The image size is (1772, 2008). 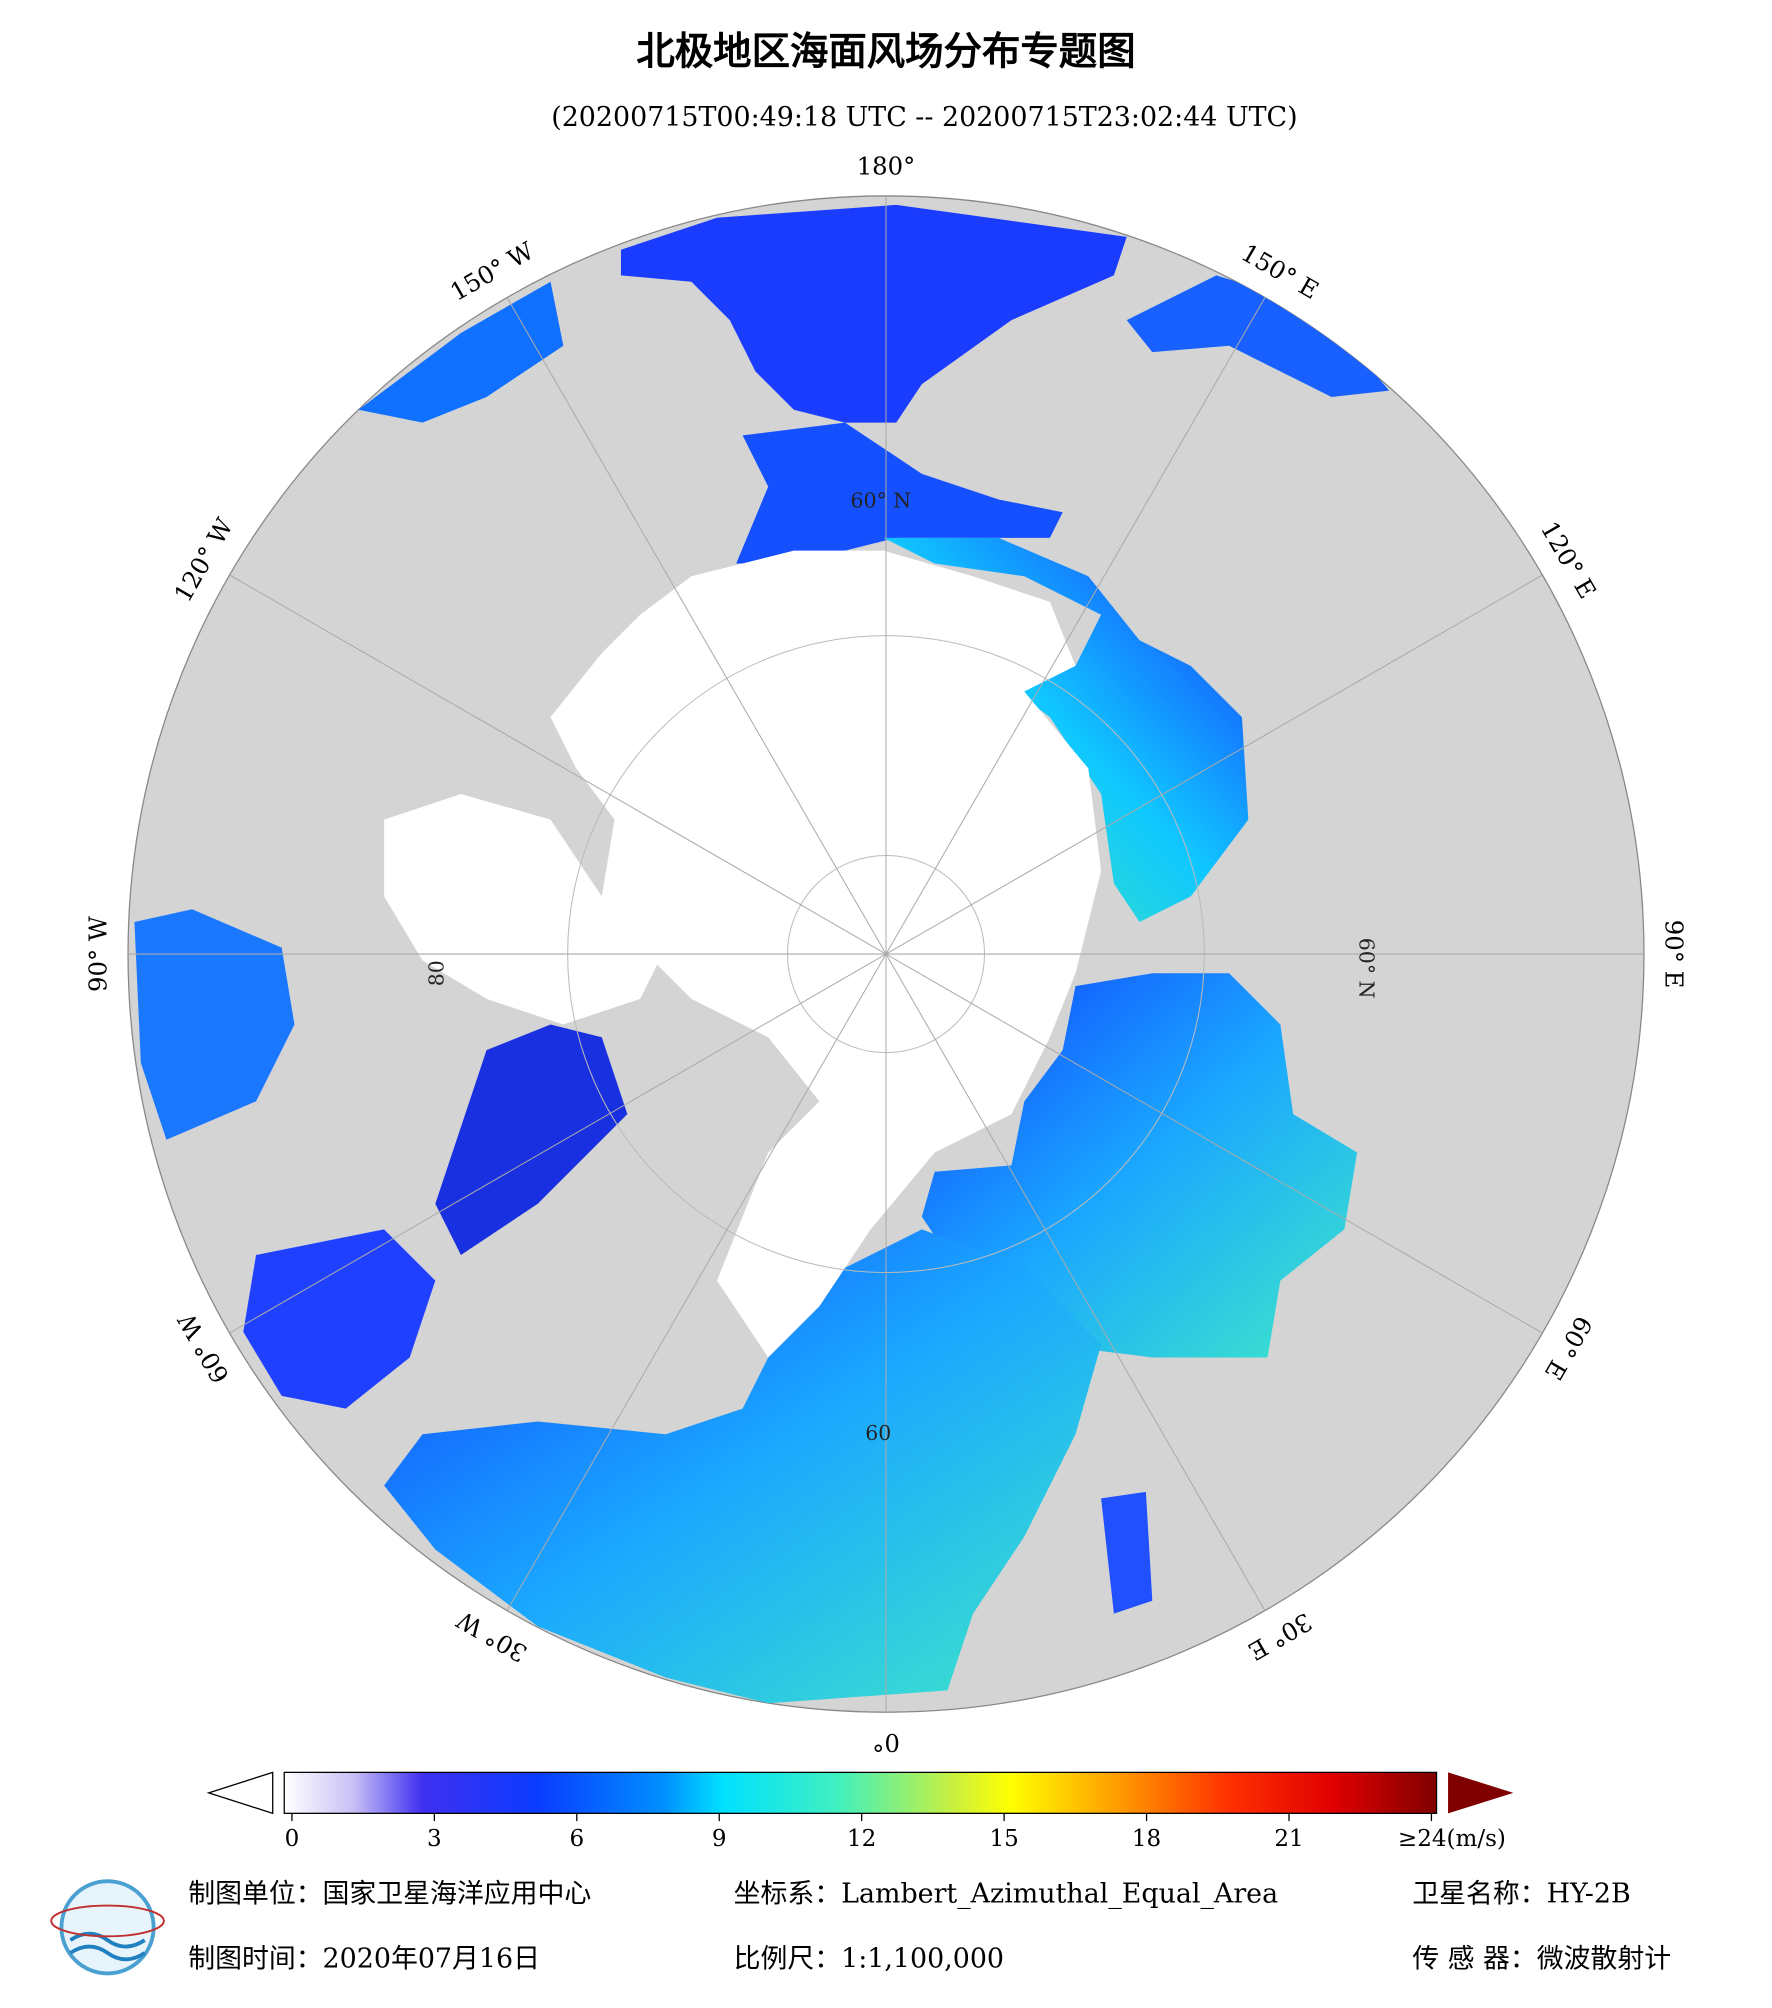 What do you see at coordinates (97, 954) in the screenshot?
I see `lon-label: 90° W` at bounding box center [97, 954].